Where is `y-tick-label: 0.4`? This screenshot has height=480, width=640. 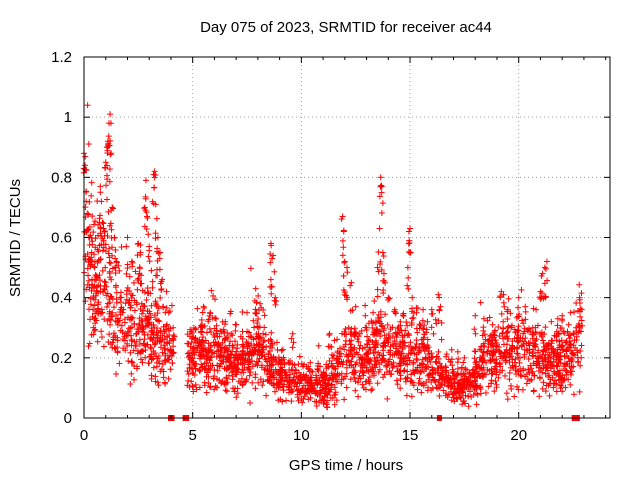 y-tick-label: 0.4 is located at coordinates (61, 298).